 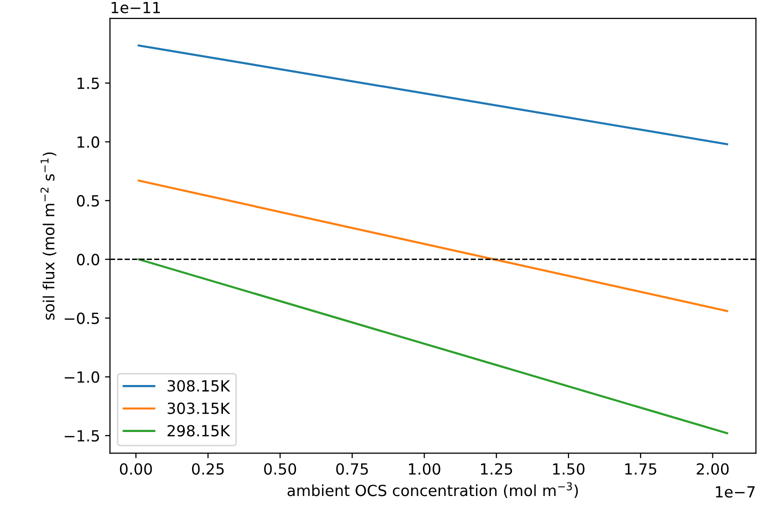 What do you see at coordinates (735, 492) in the screenshot?
I see `text: 1e−7` at bounding box center [735, 492].